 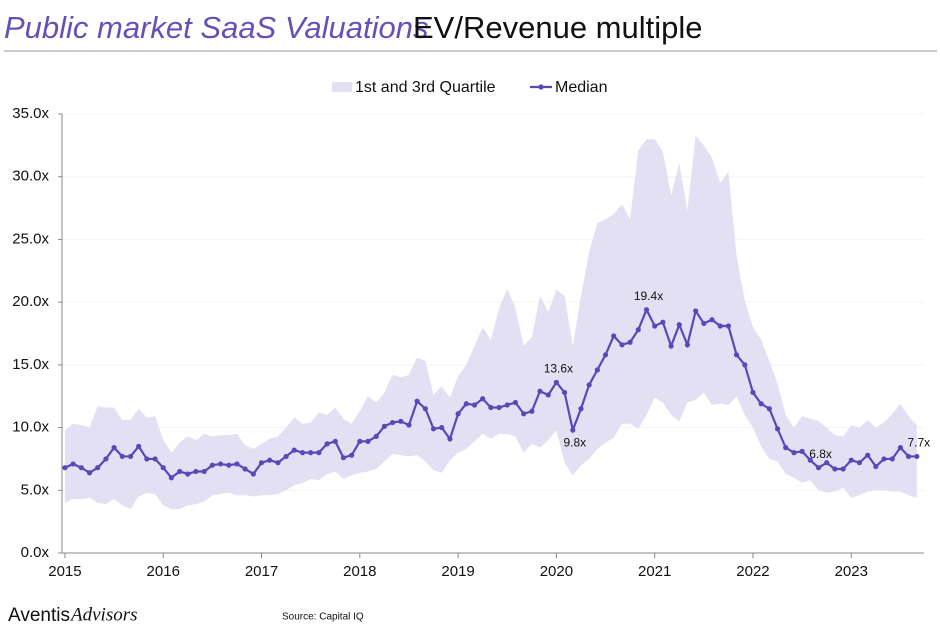 What do you see at coordinates (35, 489) in the screenshot?
I see `y-tick-label: 5.0x` at bounding box center [35, 489].